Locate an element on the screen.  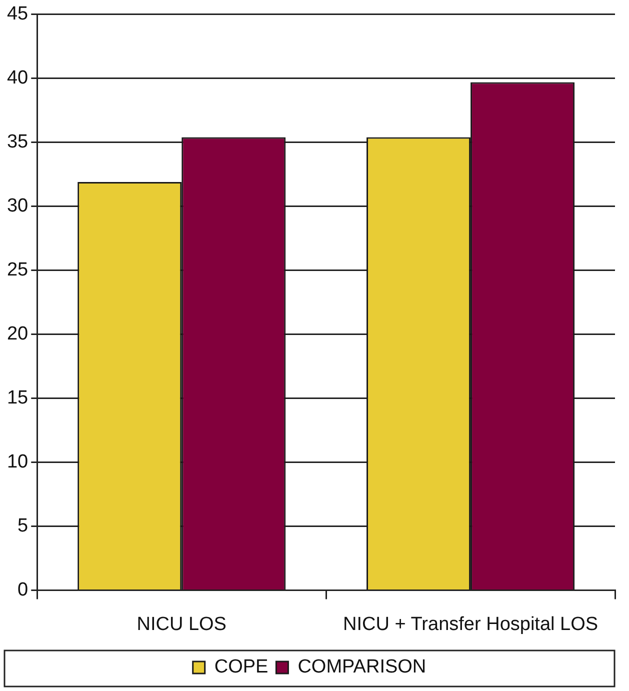
x-tick-label: NICU + Transfer Hospital LOS is located at coordinates (470, 624).